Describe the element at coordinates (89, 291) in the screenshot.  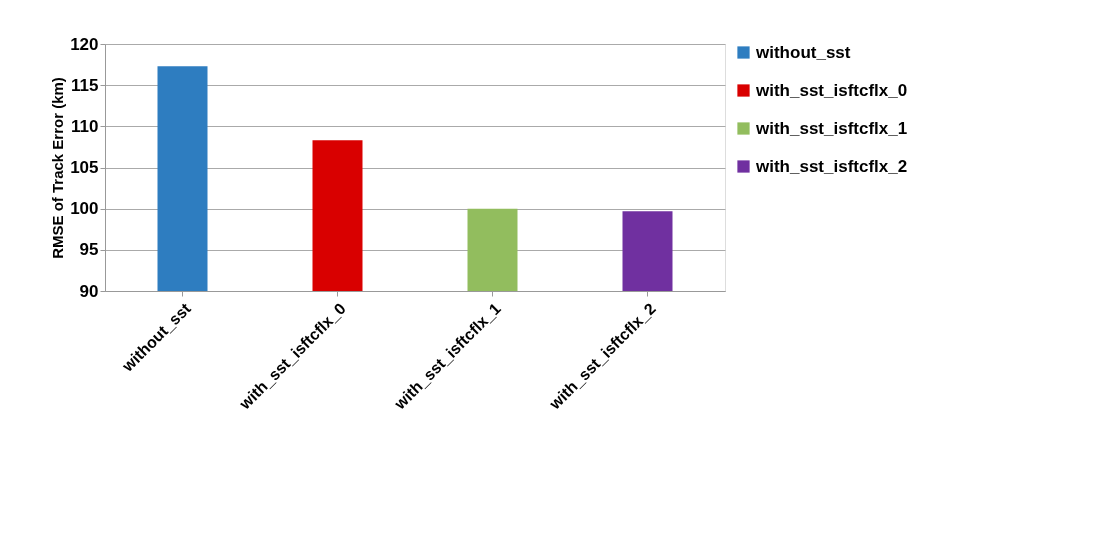
I see `y-tick-label: 90` at that location.